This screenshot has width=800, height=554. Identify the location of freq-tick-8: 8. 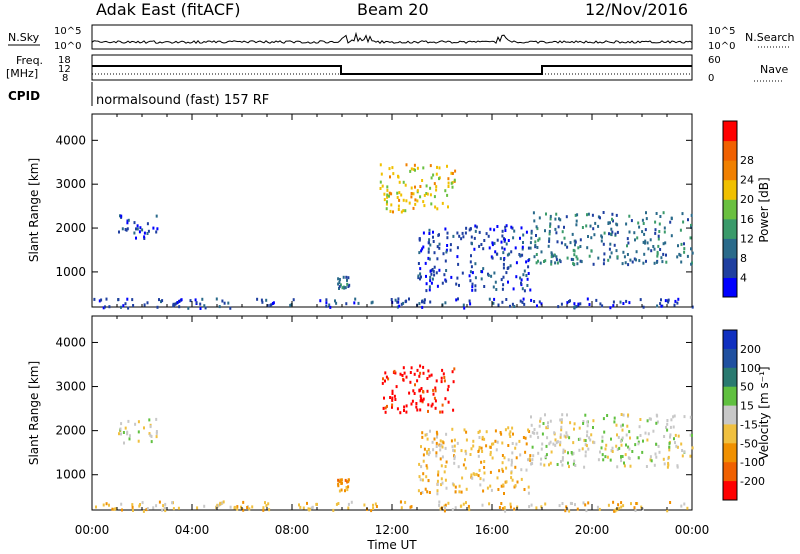
(65, 78).